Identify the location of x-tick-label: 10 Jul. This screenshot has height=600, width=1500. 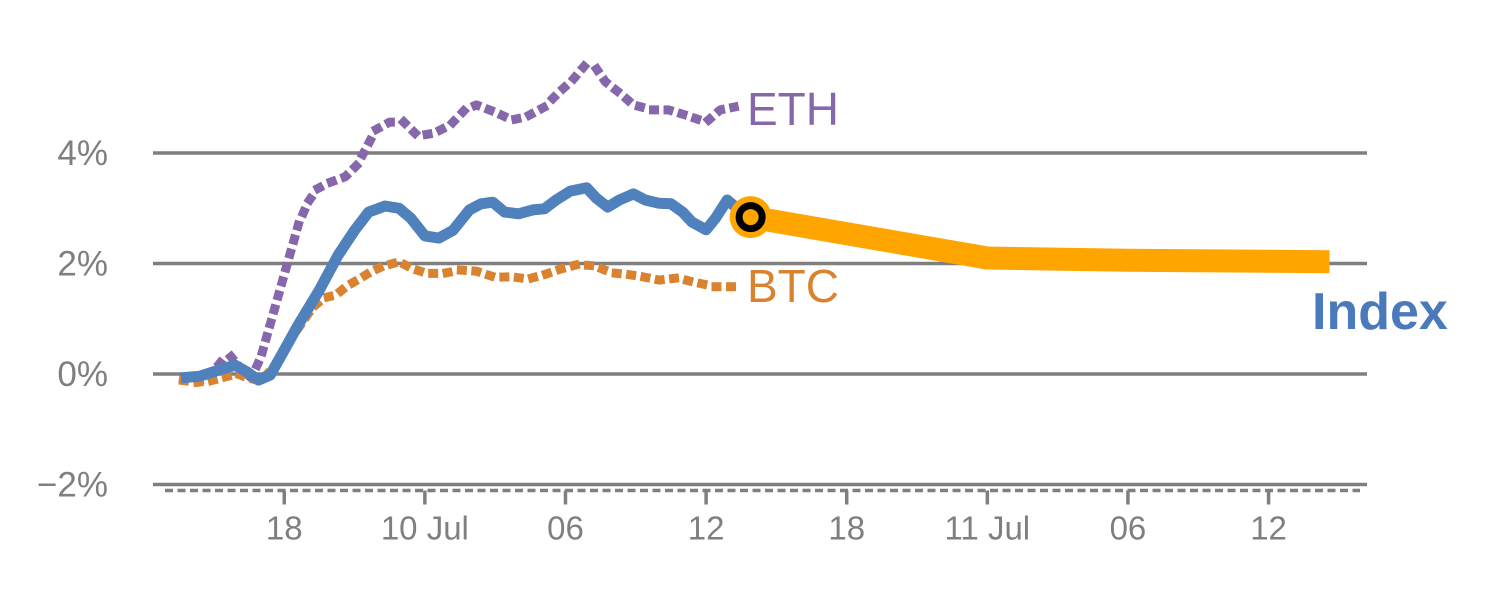
(425, 528).